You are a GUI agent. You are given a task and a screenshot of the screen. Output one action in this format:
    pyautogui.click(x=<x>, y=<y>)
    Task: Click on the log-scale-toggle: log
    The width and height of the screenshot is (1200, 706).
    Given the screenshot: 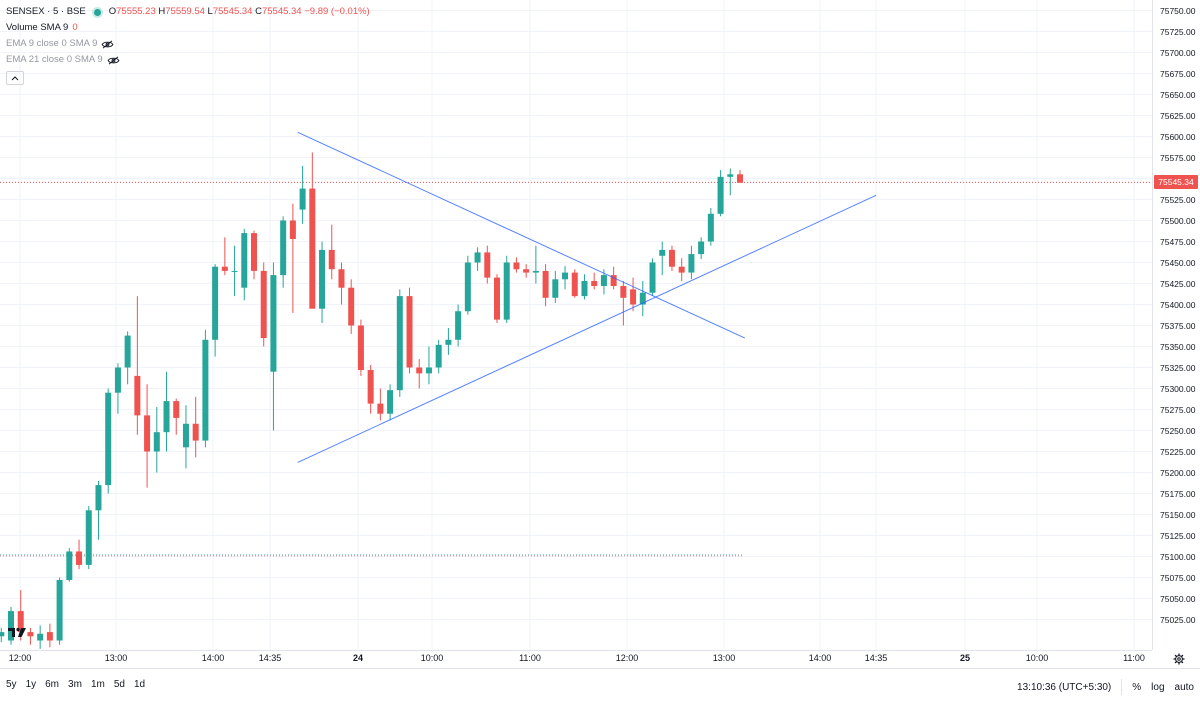 What is the action you would take?
    pyautogui.click(x=1158, y=687)
    